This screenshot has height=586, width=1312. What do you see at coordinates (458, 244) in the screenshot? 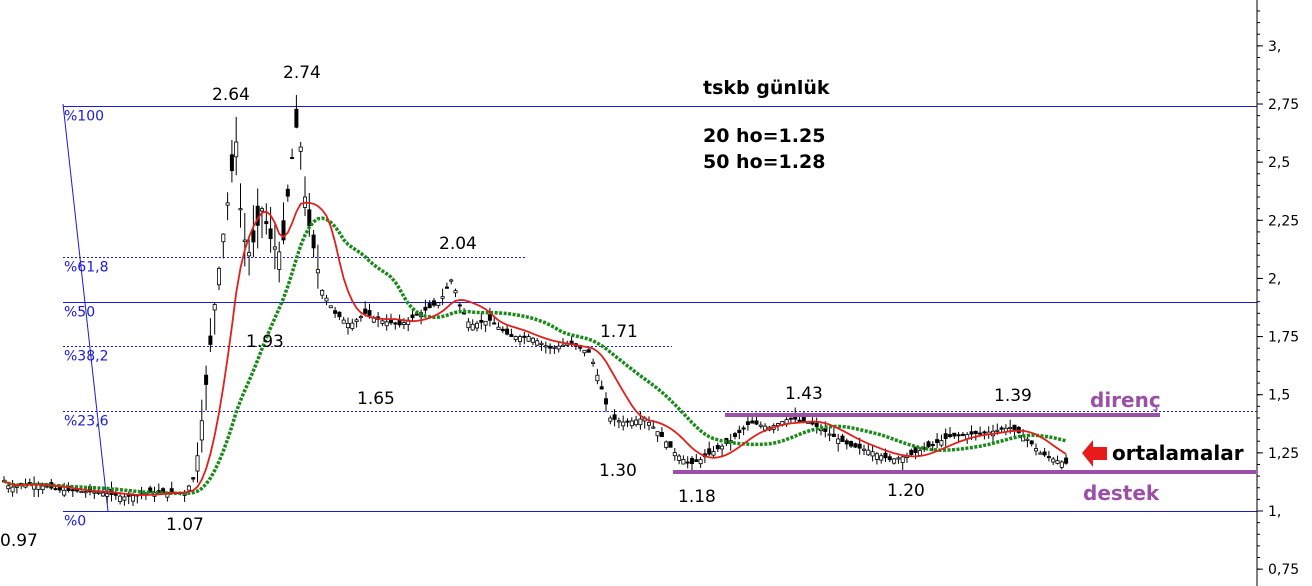
I see `price-label-2-04: 2.04` at bounding box center [458, 244].